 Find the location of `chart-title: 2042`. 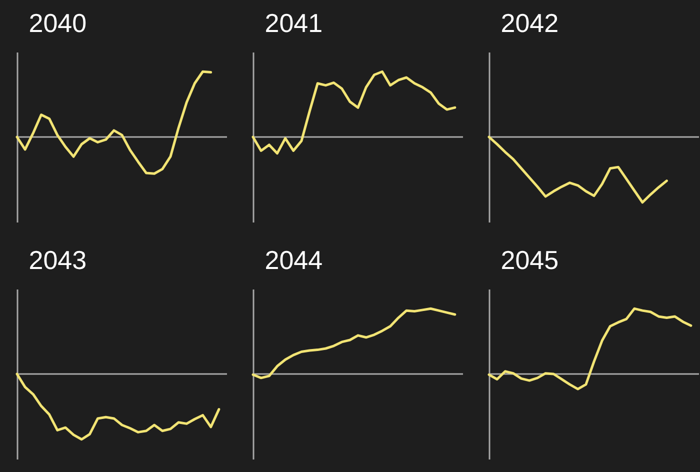

chart-title: 2042 is located at coordinates (529, 23).